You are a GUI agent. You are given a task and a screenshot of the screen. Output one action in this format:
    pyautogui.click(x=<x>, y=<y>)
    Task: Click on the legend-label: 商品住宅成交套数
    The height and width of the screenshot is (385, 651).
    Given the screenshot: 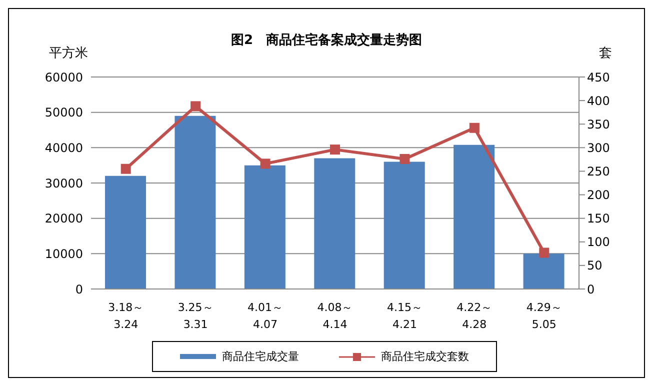 What is the action you would take?
    pyautogui.click(x=424, y=356)
    